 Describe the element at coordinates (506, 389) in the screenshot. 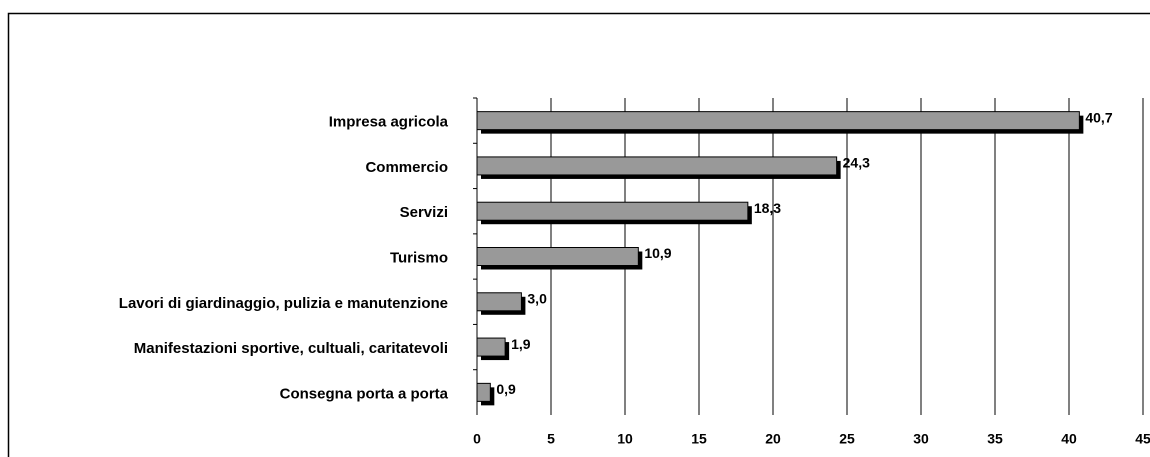

I see `value-label: 0,9` at that location.